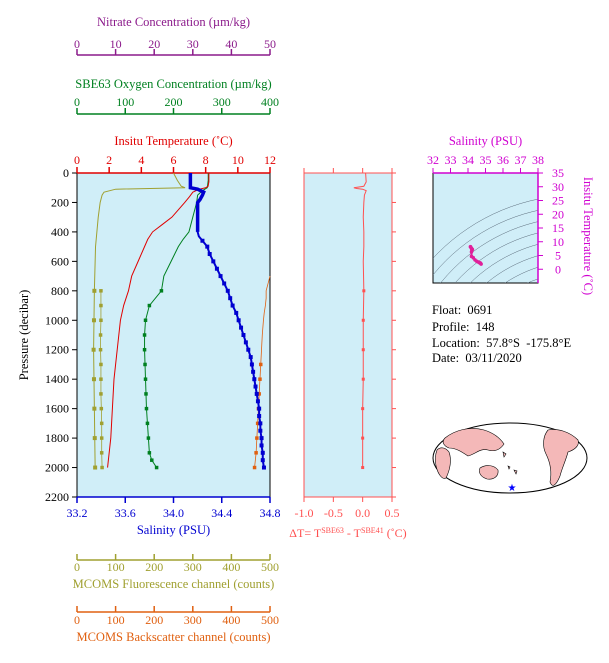 Image resolution: width=609 pixels, height=663 pixels. I want to click on ts-y-tick-label: 0, so click(558, 269).